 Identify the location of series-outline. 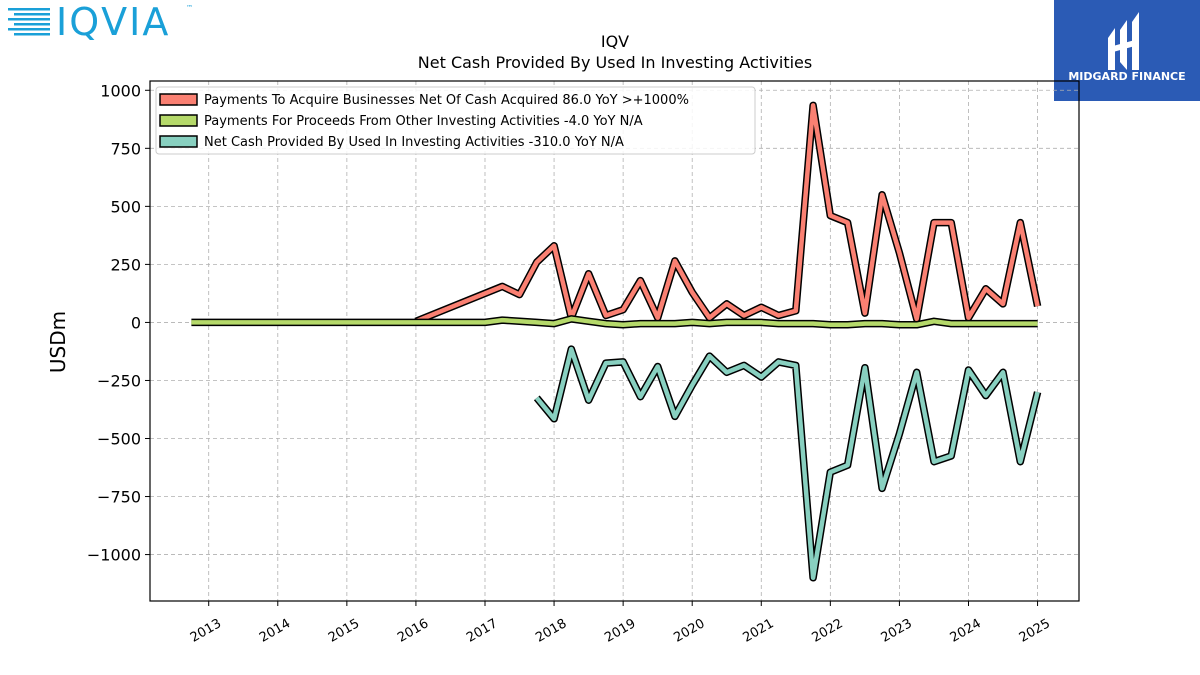
(787, 463).